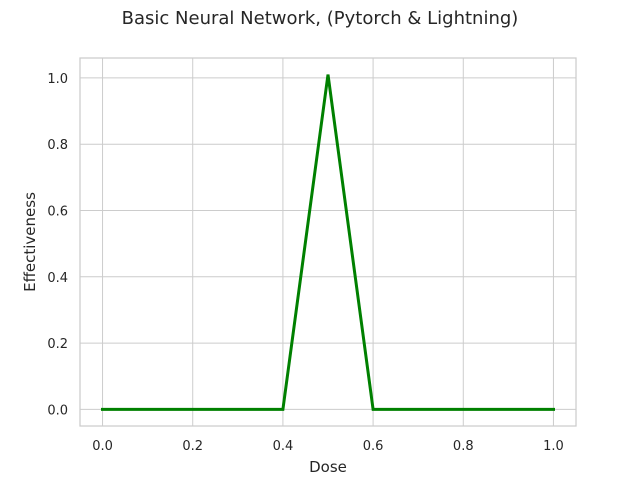 This screenshot has width=640, height=480. I want to click on y-tick-label: 0.0, so click(57, 410).